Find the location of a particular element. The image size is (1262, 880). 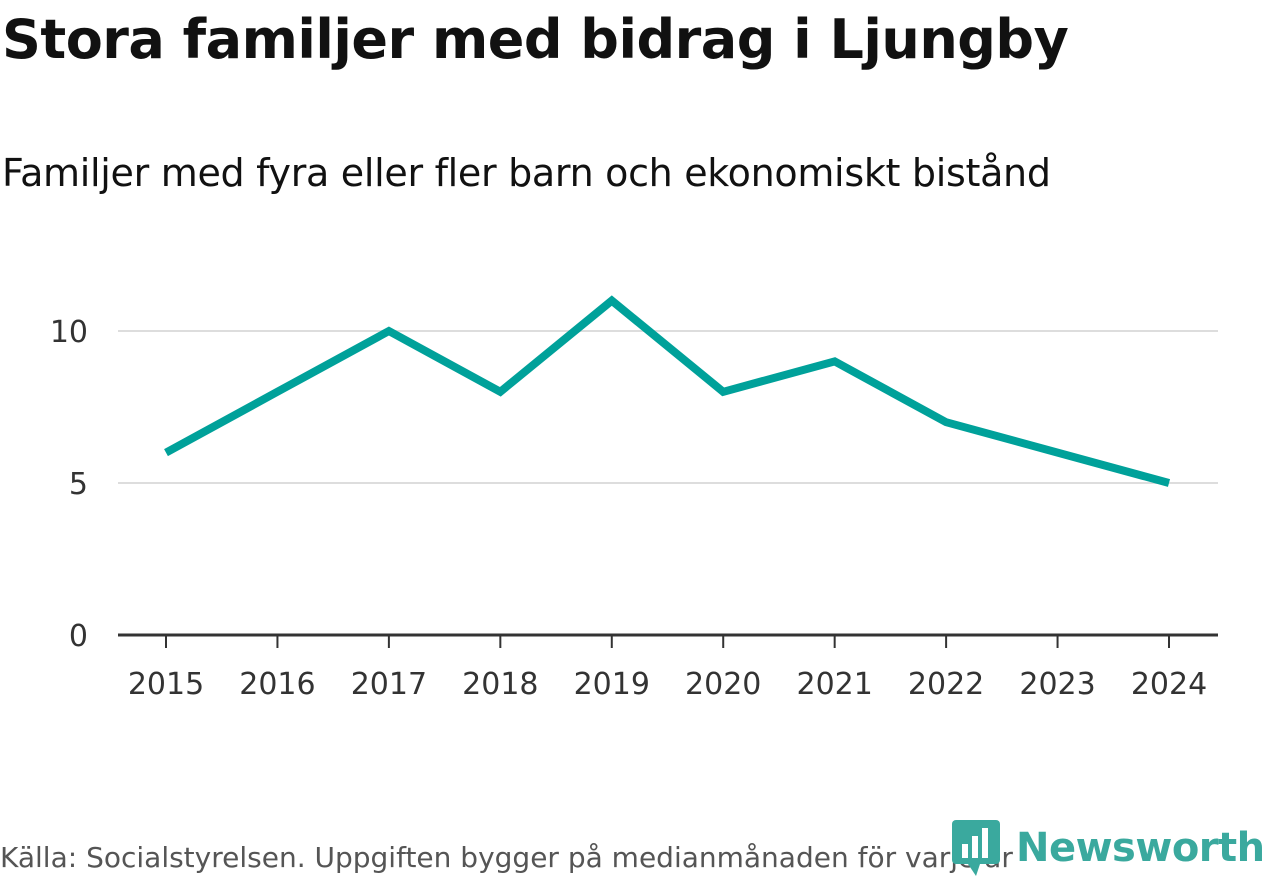

y-tick-label-5: 5 is located at coordinates (78, 484).